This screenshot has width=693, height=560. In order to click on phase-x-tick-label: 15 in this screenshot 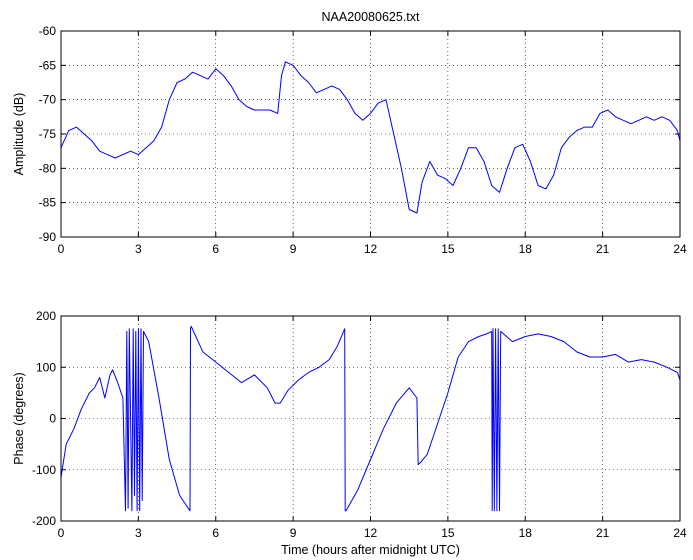, I will do `click(448, 533)`.